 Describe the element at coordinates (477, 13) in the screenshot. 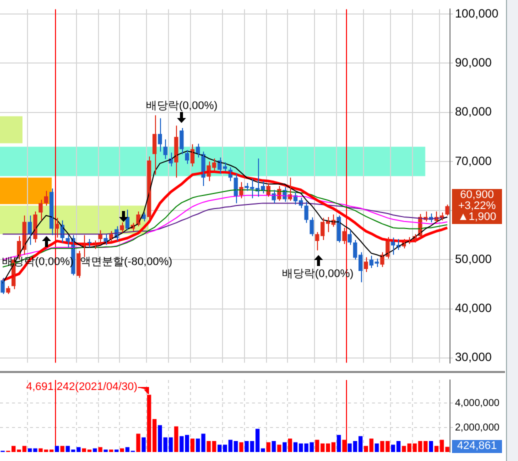

I see `y-tick-label: 100,000` at that location.